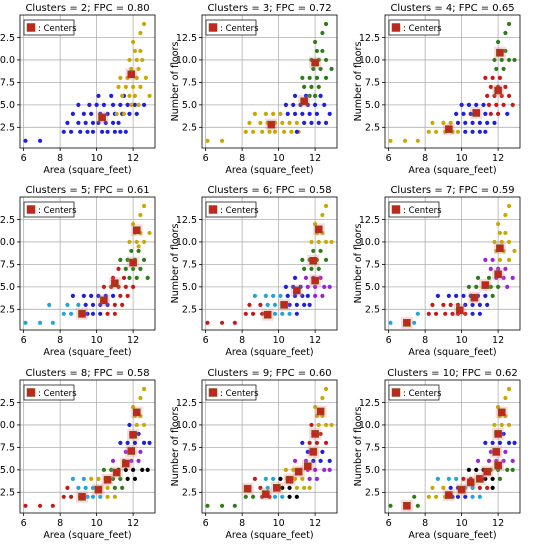  Describe the element at coordinates (372, 287) in the screenshot. I see `y-tick-label: 5.0` at that location.